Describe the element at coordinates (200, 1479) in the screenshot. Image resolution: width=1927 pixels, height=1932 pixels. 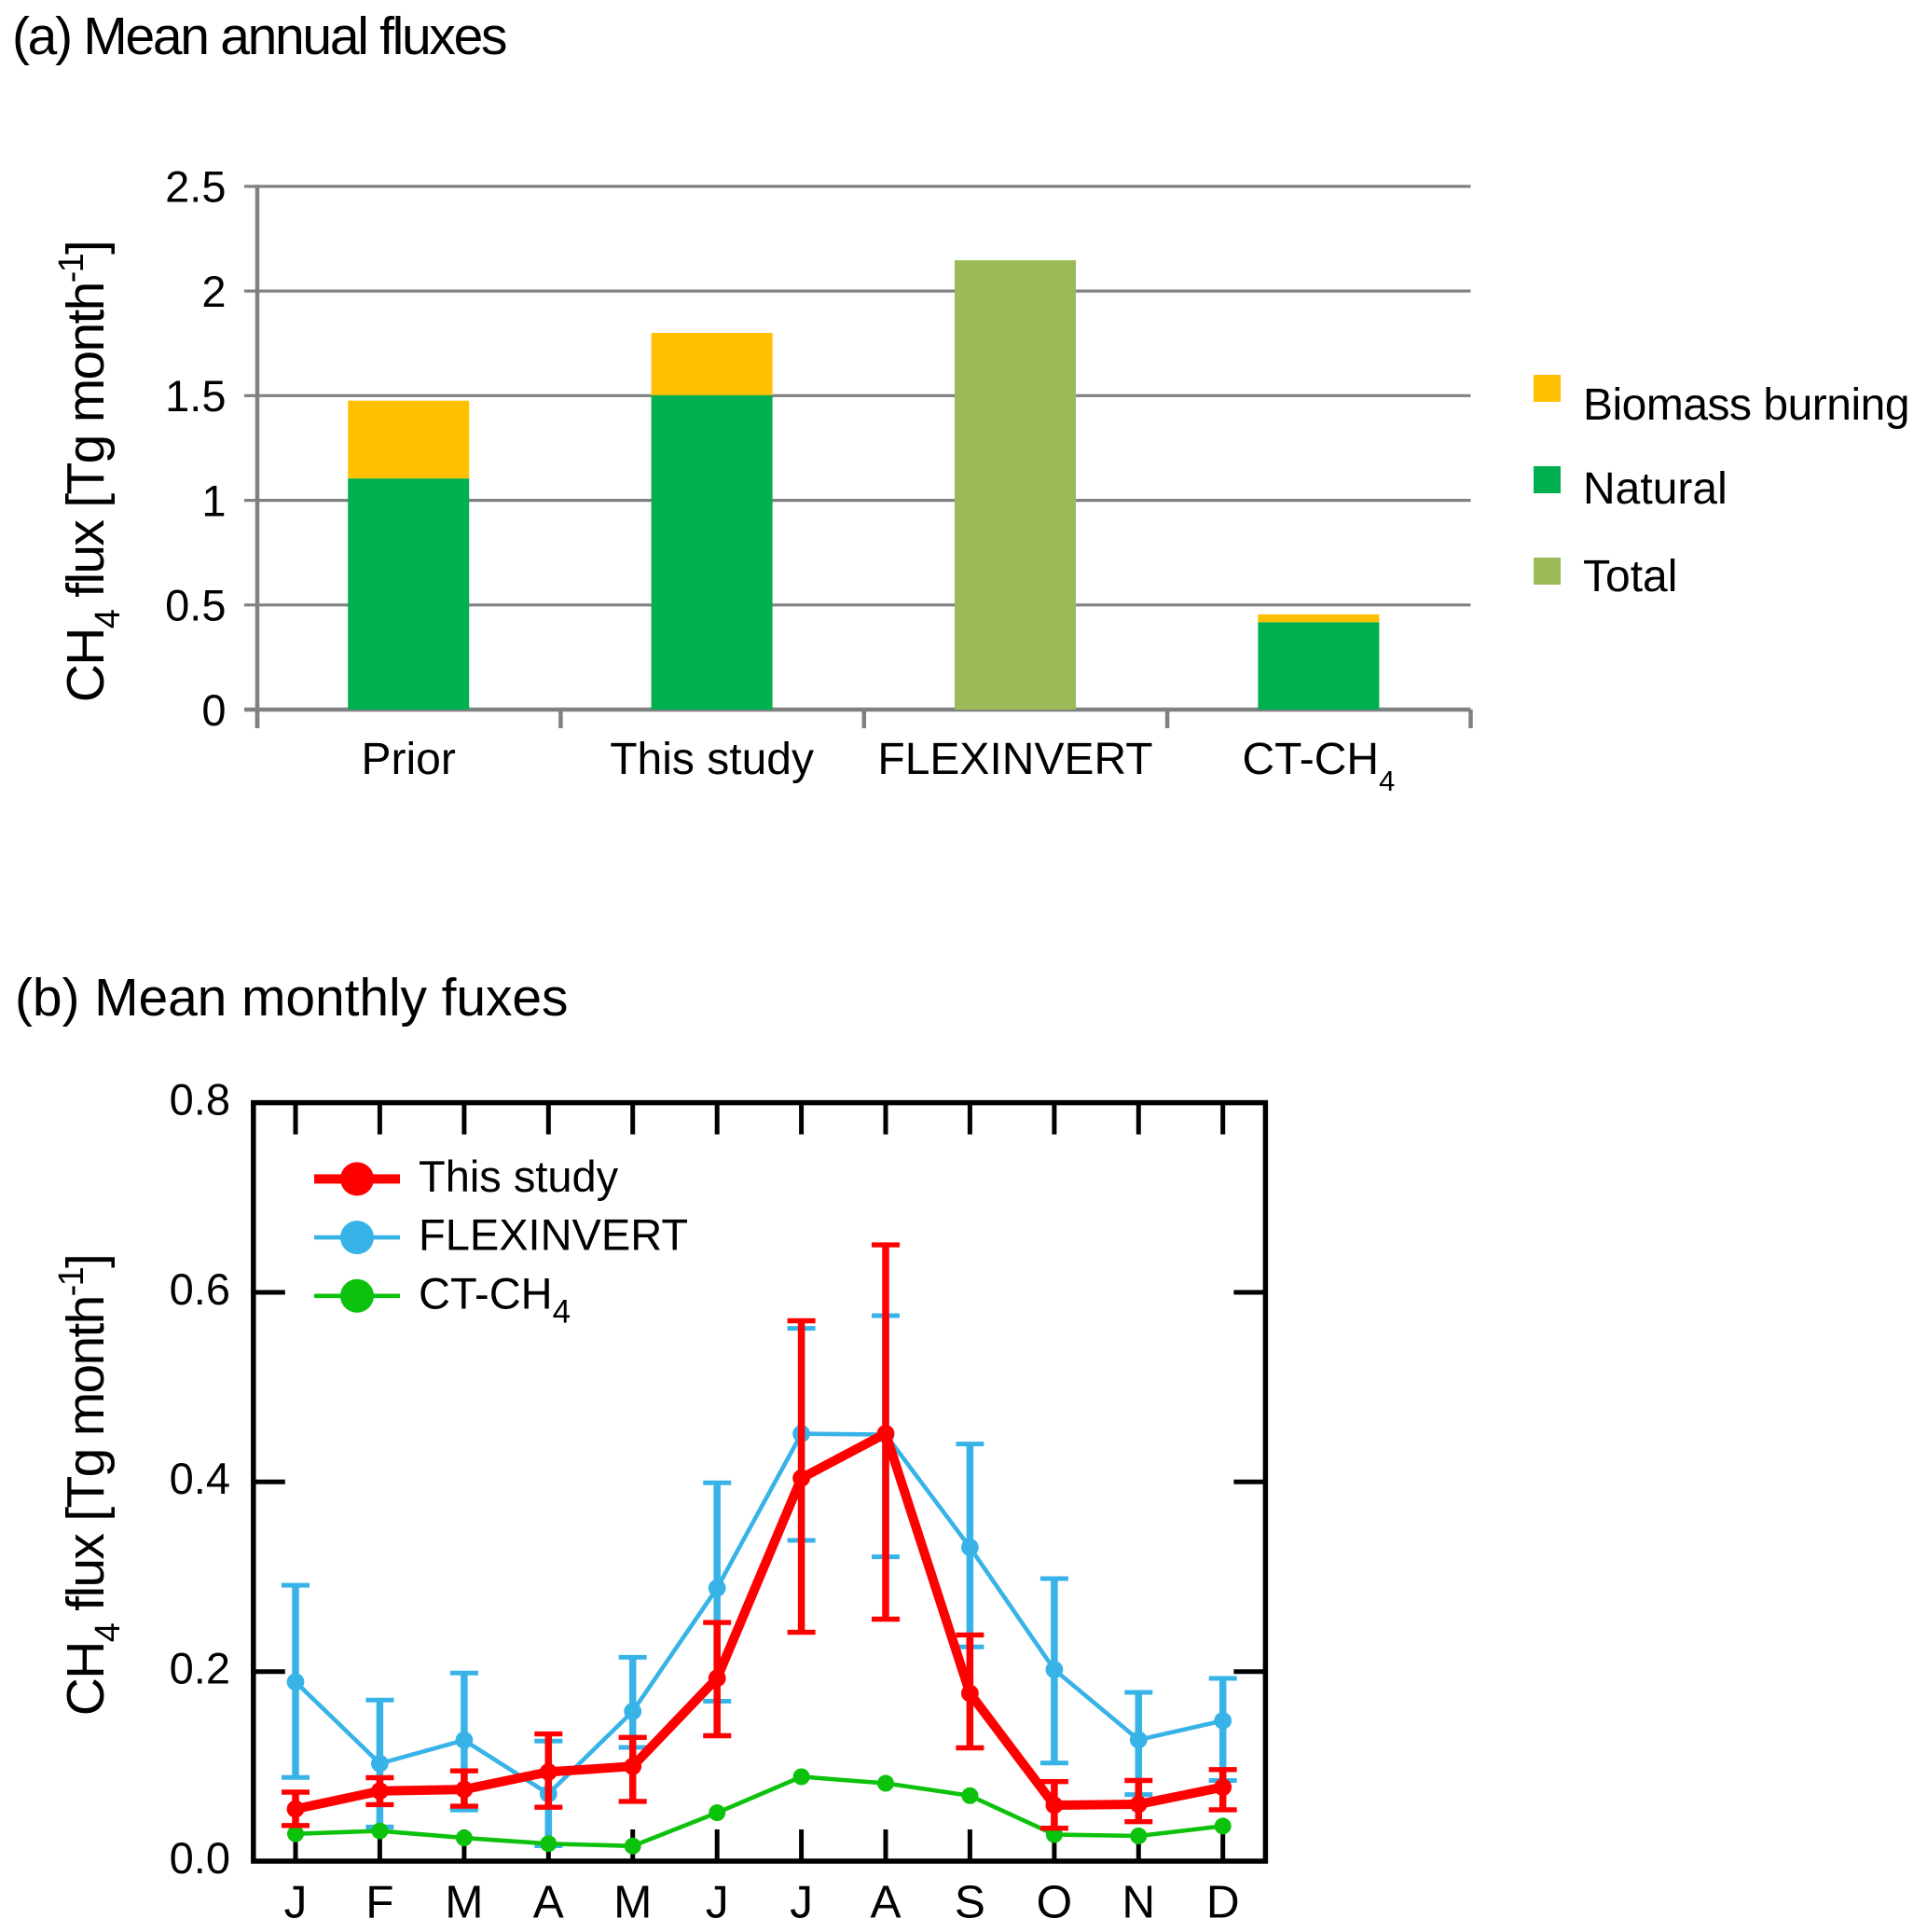
I see `svg-text: 0.4` at that location.